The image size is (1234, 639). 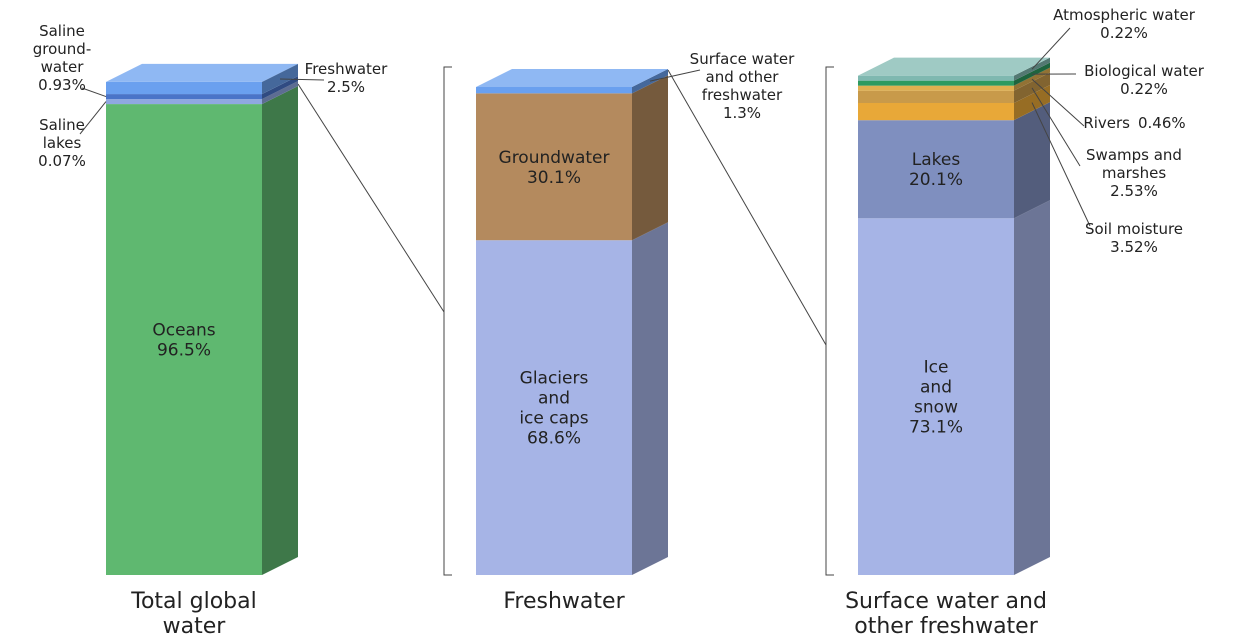 I want to click on segment-label: Groundwater, so click(x=554, y=158).